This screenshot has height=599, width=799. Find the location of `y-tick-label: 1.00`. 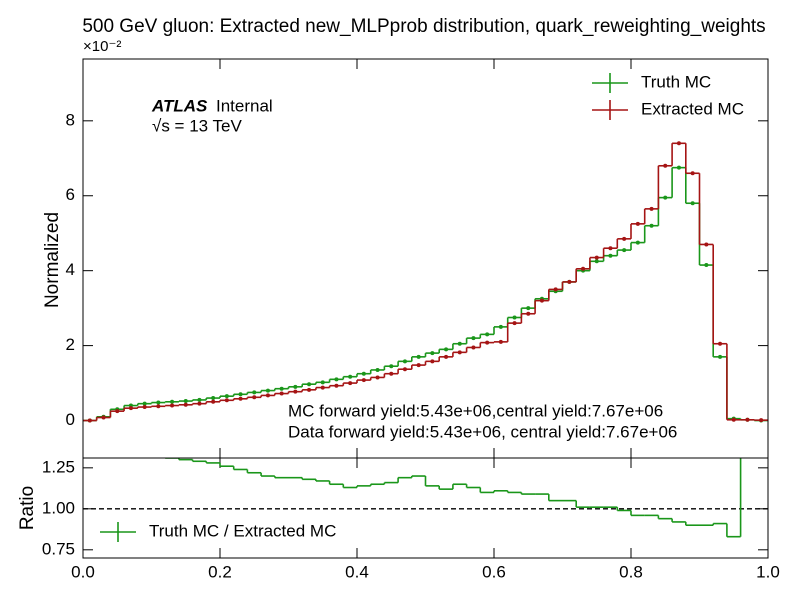

y-tick-label: 1.00 is located at coordinates (58, 507).